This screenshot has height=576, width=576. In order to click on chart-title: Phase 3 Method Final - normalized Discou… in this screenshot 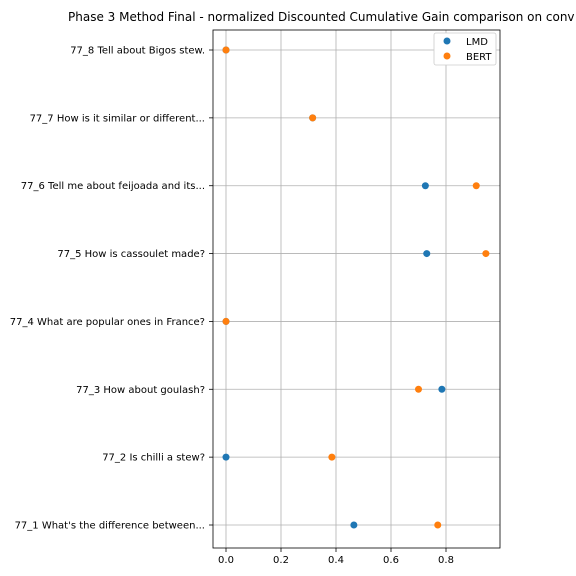, I will do `click(321, 17)`.